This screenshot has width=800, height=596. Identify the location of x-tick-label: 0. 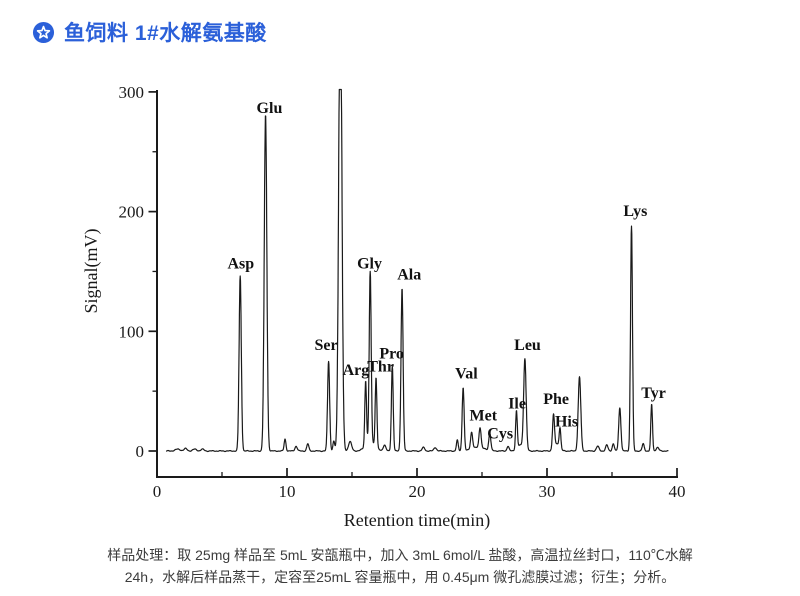
(157, 491).